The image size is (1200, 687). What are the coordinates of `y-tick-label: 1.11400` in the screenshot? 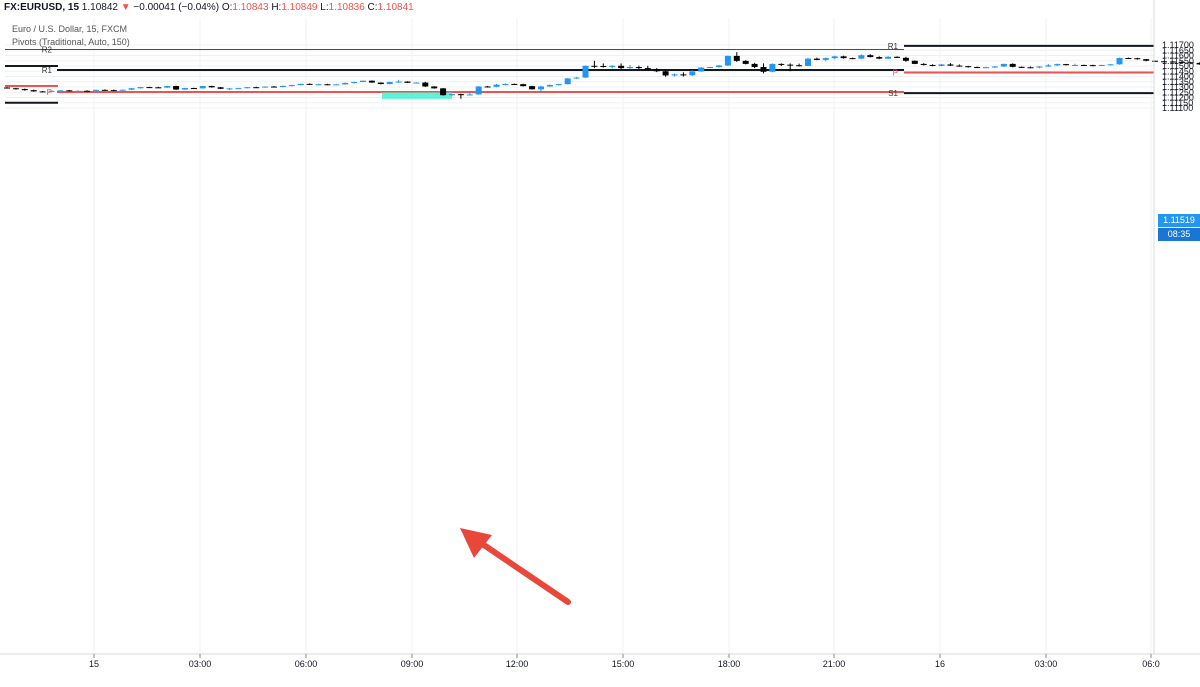 It's located at (1178, 77).